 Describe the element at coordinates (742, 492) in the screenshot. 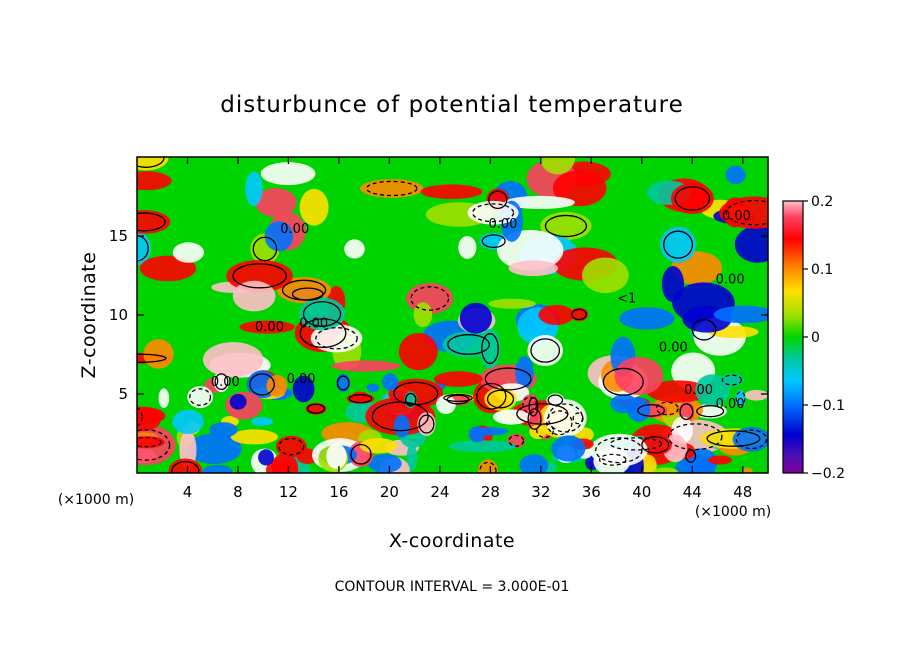

I see `x-tick-label: 48` at that location.